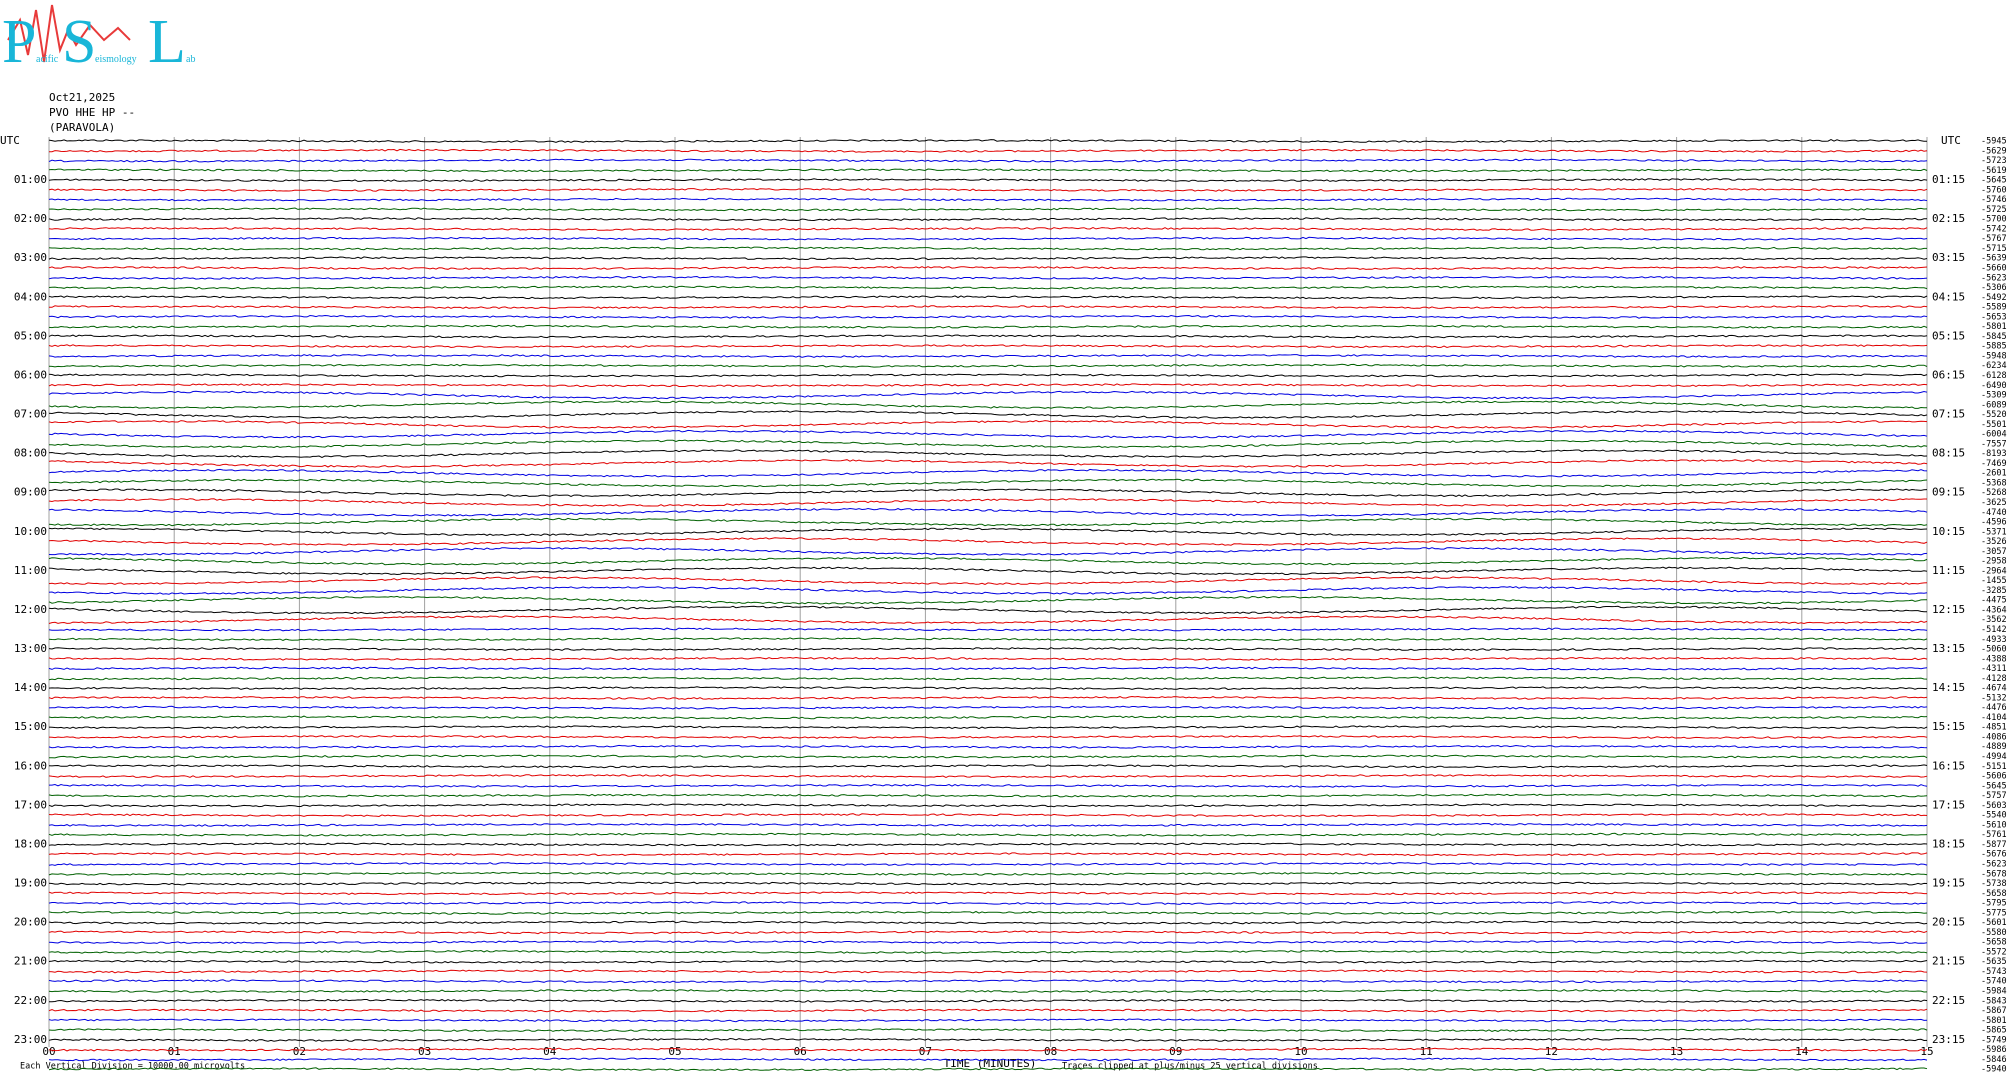  What do you see at coordinates (30, 257) in the screenshot?
I see `hour-label: 03:00` at bounding box center [30, 257].